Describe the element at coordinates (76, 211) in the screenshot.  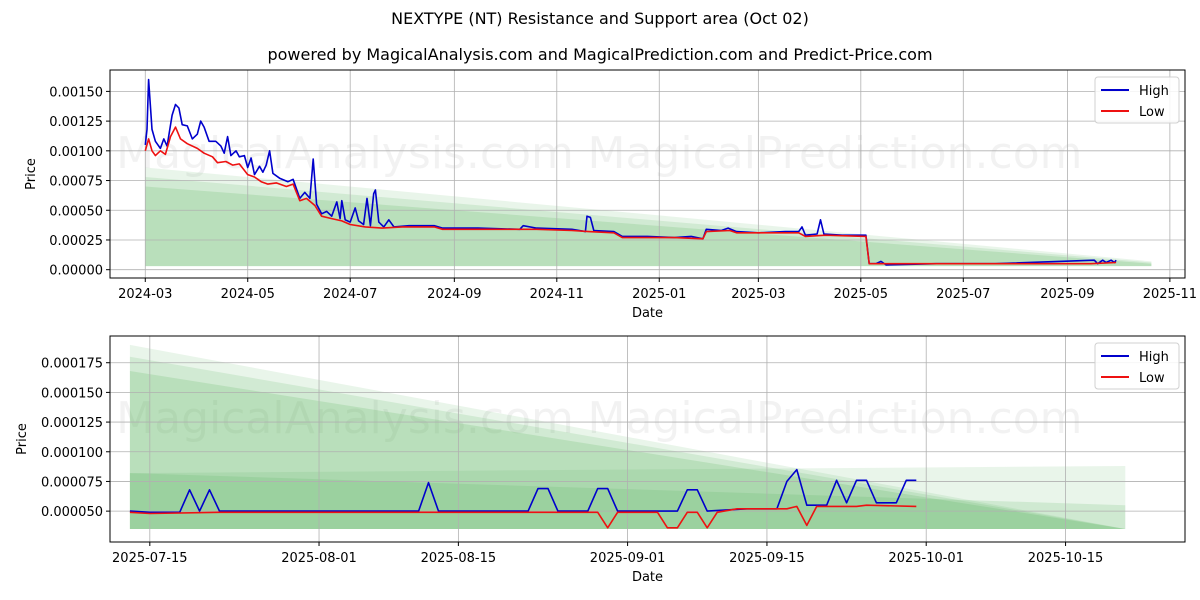
I see `y-tick-label: 0.00050` at that location.